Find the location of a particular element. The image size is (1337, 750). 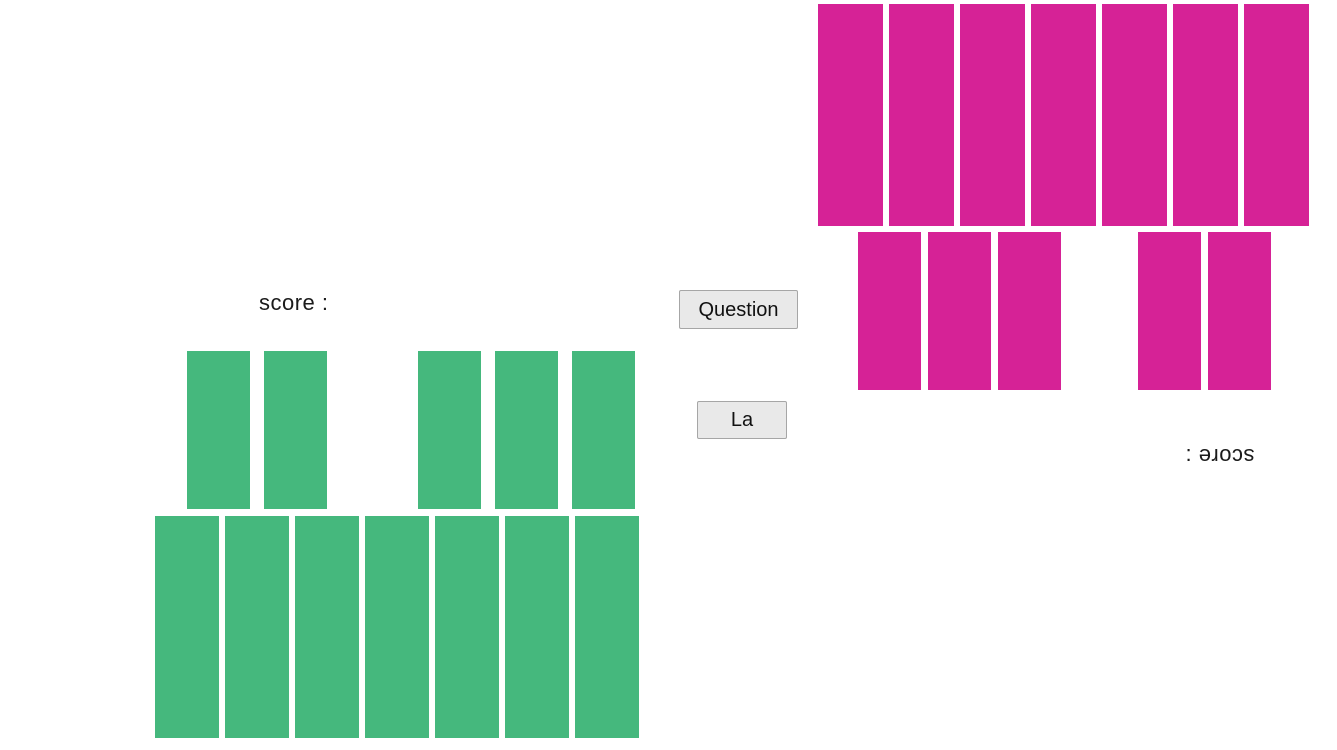

la-button: La is located at coordinates (742, 420).